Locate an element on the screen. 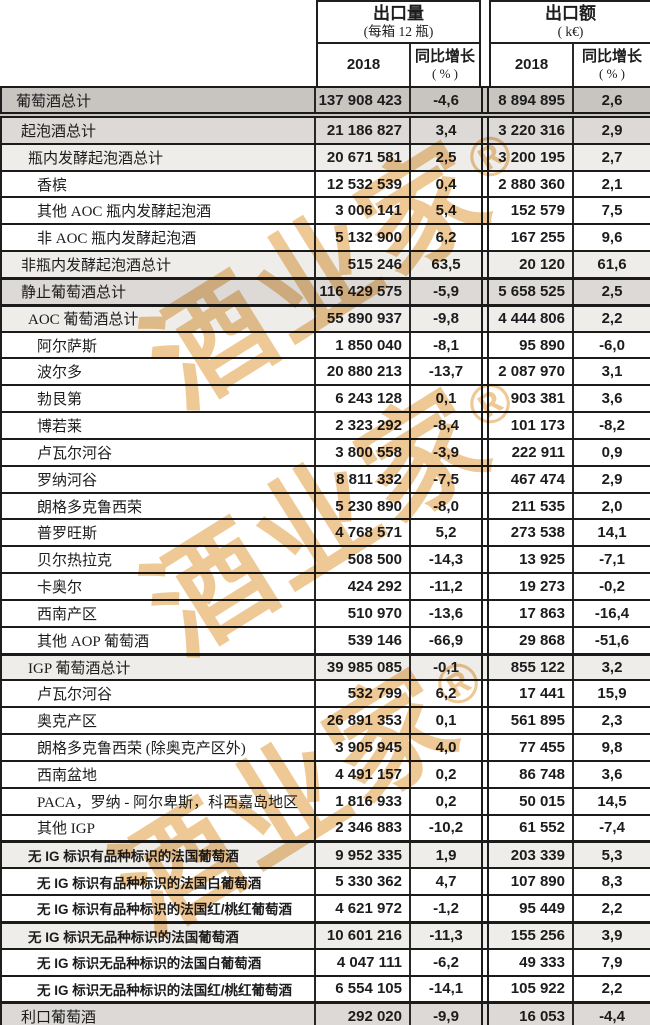 The width and height of the screenshot is (650, 1025). row-label: 朗格多克鲁西荣 is located at coordinates (158, 506).